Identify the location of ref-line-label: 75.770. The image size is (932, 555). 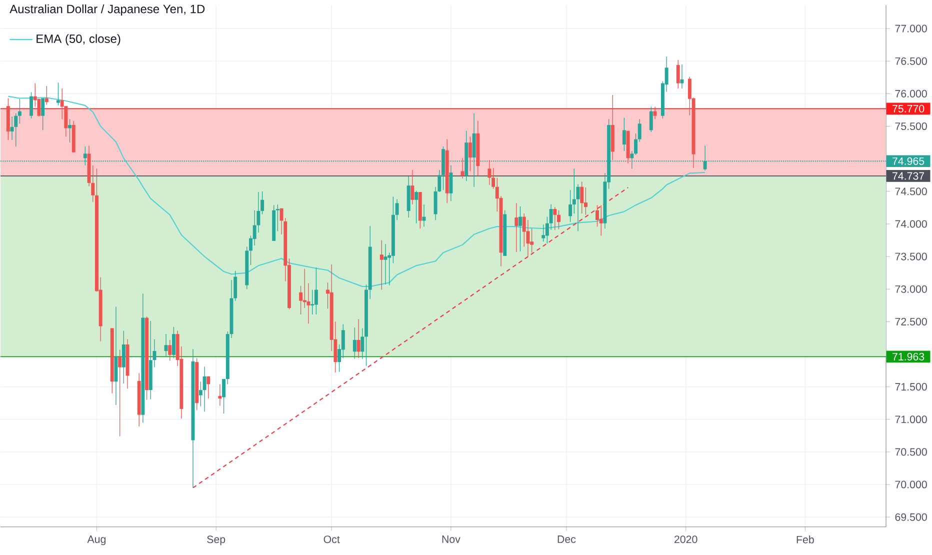
(908, 108).